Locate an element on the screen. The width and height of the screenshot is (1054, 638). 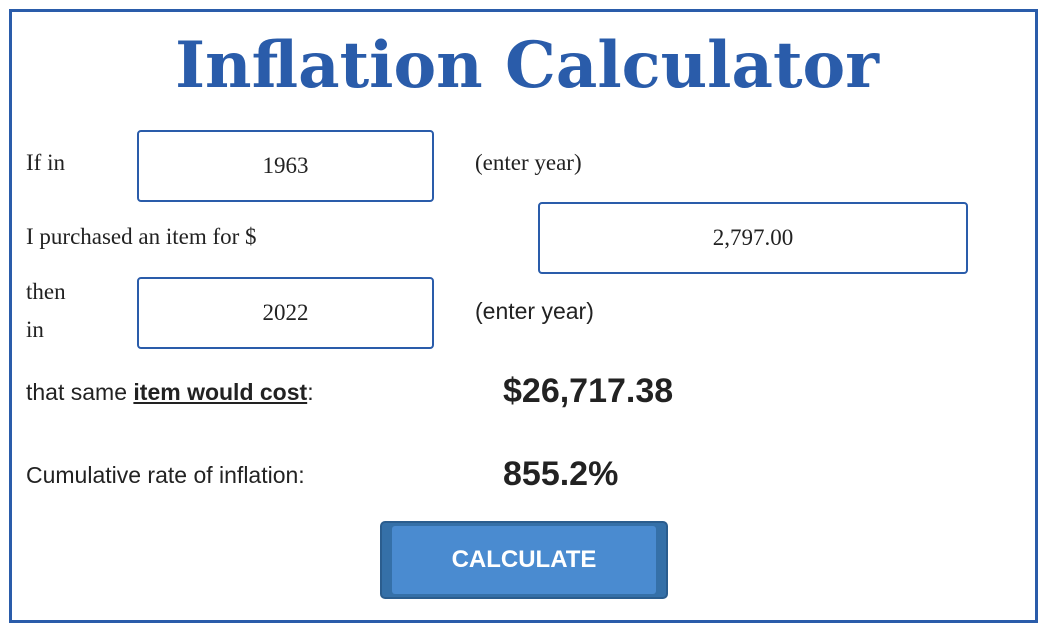
inflation-label: Cumulative rate of inflation: is located at coordinates (165, 475).